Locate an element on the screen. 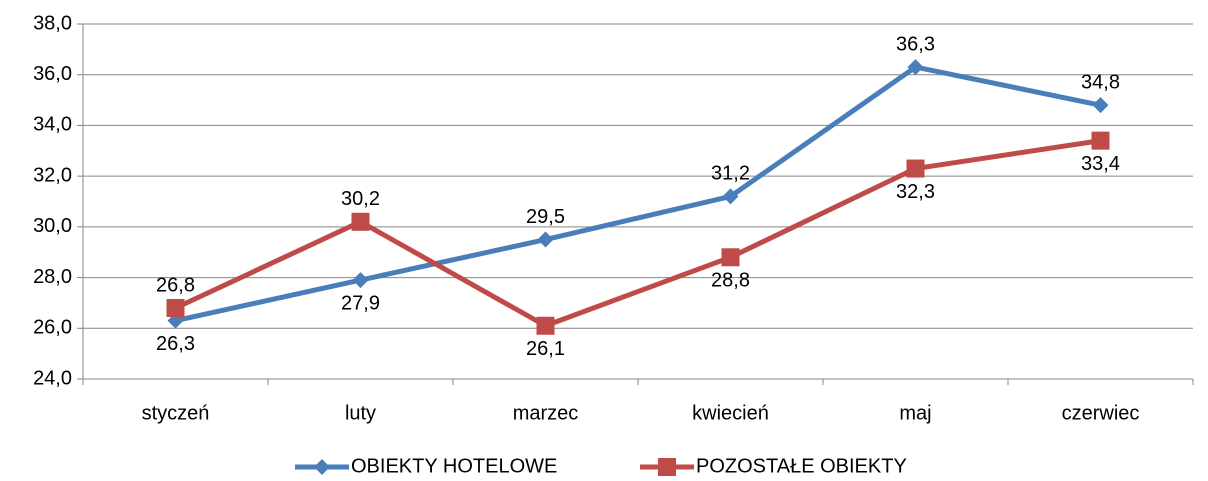 The height and width of the screenshot is (481, 1208). y-tick-label: 24,0 is located at coordinates (52, 378).